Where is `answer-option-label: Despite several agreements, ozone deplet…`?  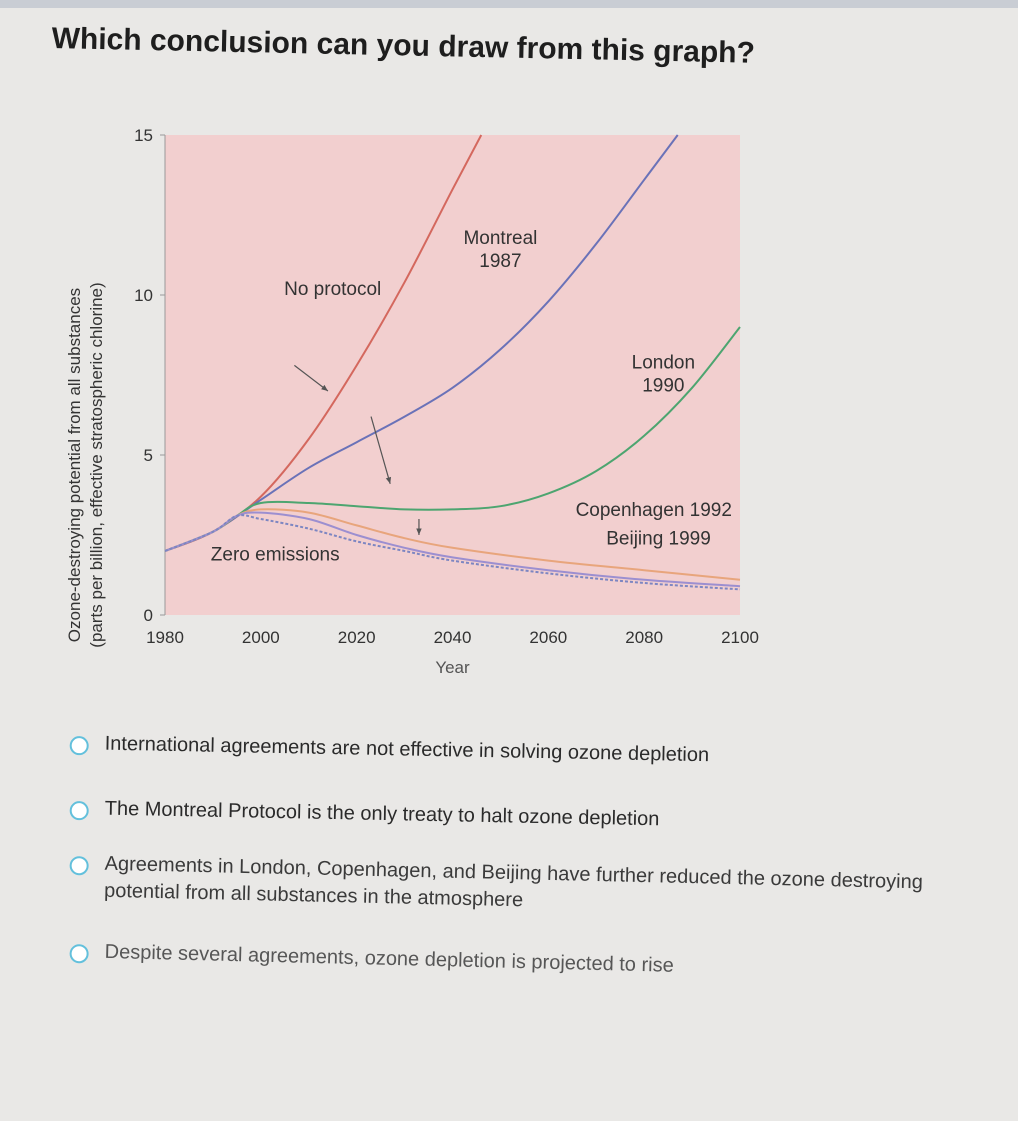 answer-option-label: Despite several agreements, ozone deplet… is located at coordinates (389, 958).